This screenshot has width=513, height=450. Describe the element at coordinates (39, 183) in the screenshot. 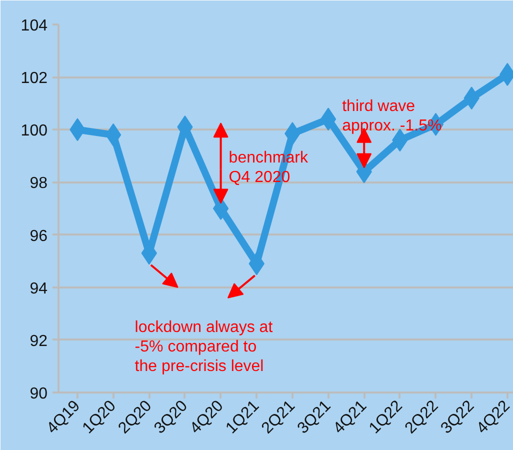

I see `y-tick-label: 98` at that location.